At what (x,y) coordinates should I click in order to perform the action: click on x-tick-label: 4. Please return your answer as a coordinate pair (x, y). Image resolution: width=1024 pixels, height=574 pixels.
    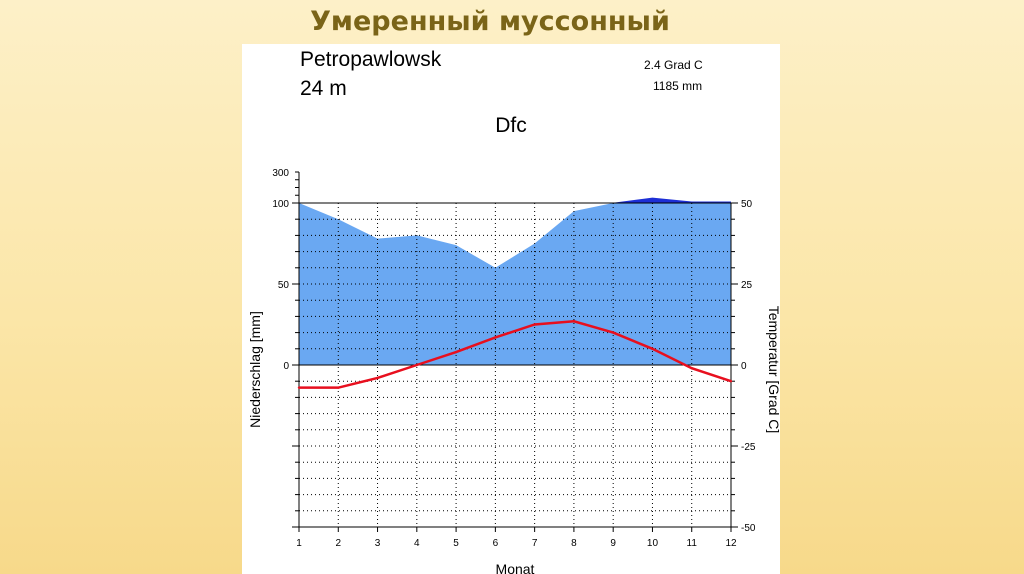
    Looking at the image, I should click on (417, 543).